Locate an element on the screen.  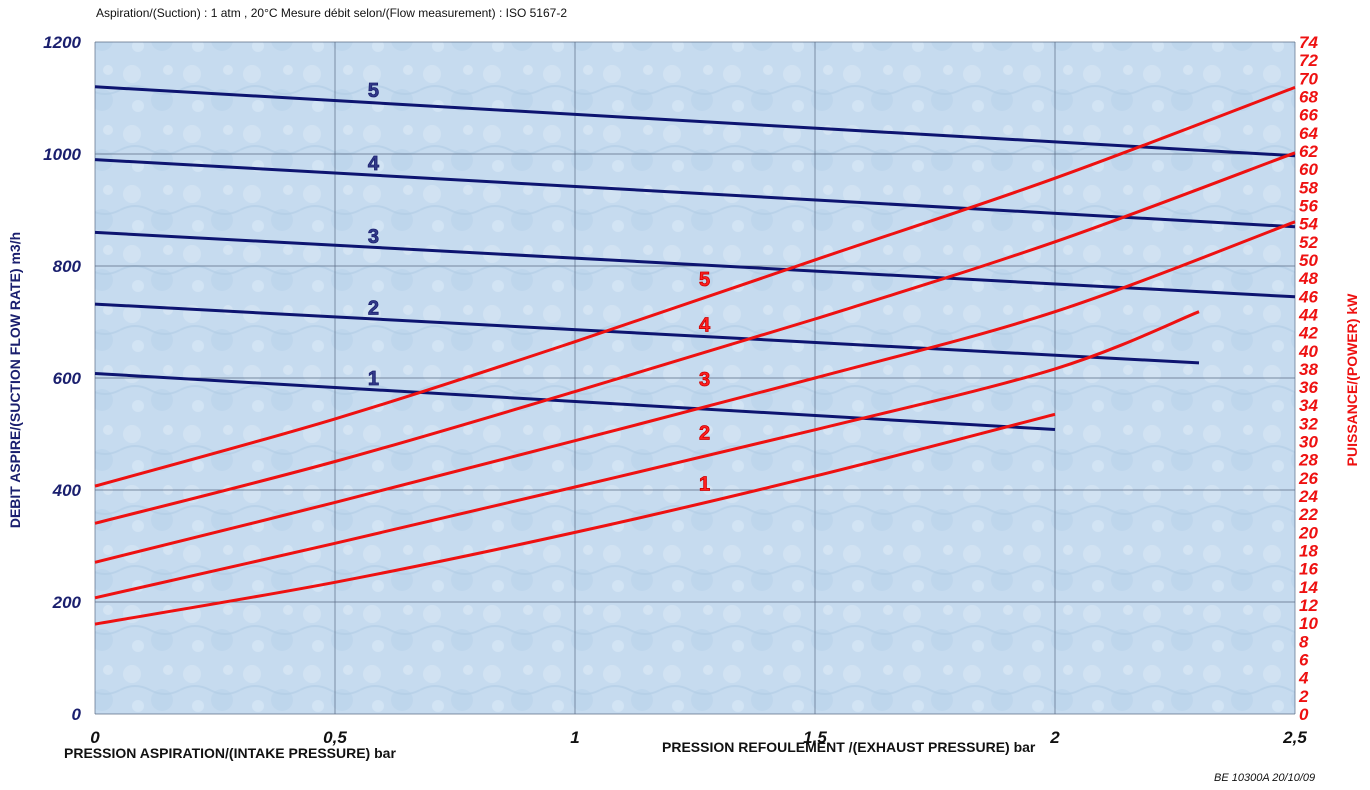
flow-curve-label: 2 is located at coordinates (373, 308).